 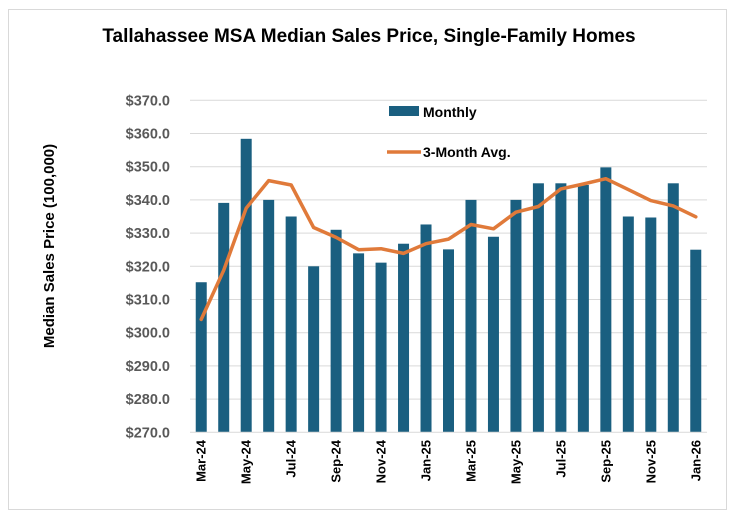 I want to click on y-tick-label: $330.0, so click(x=148, y=234).